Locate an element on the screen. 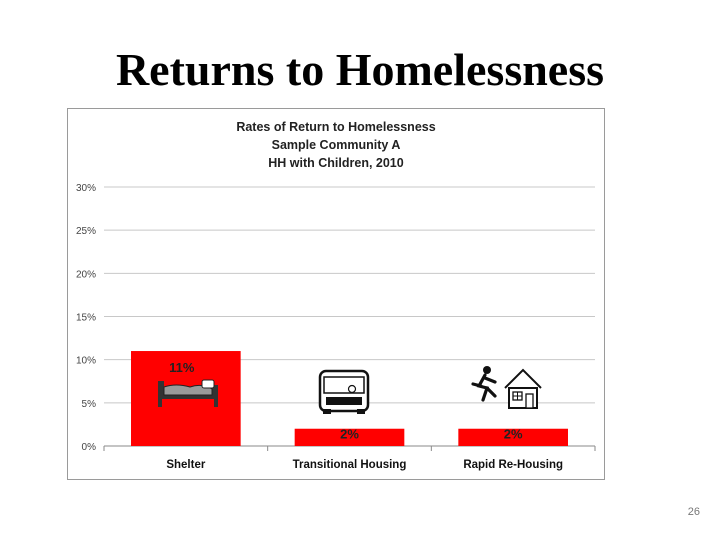 The height and width of the screenshot is (540, 720). bar-transitional-housing is located at coordinates (349, 437).